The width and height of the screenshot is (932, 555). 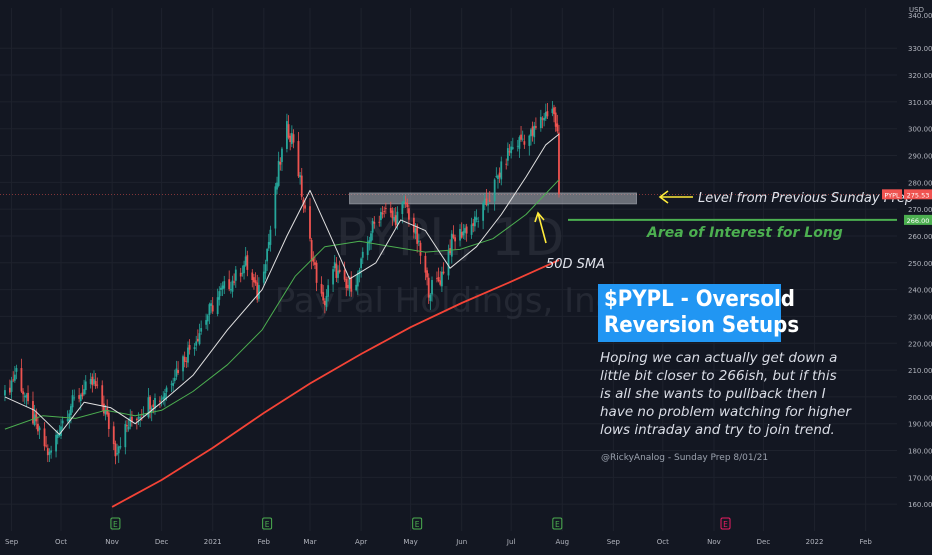 I want to click on price-tick-label: 220.00, so click(x=920, y=344).